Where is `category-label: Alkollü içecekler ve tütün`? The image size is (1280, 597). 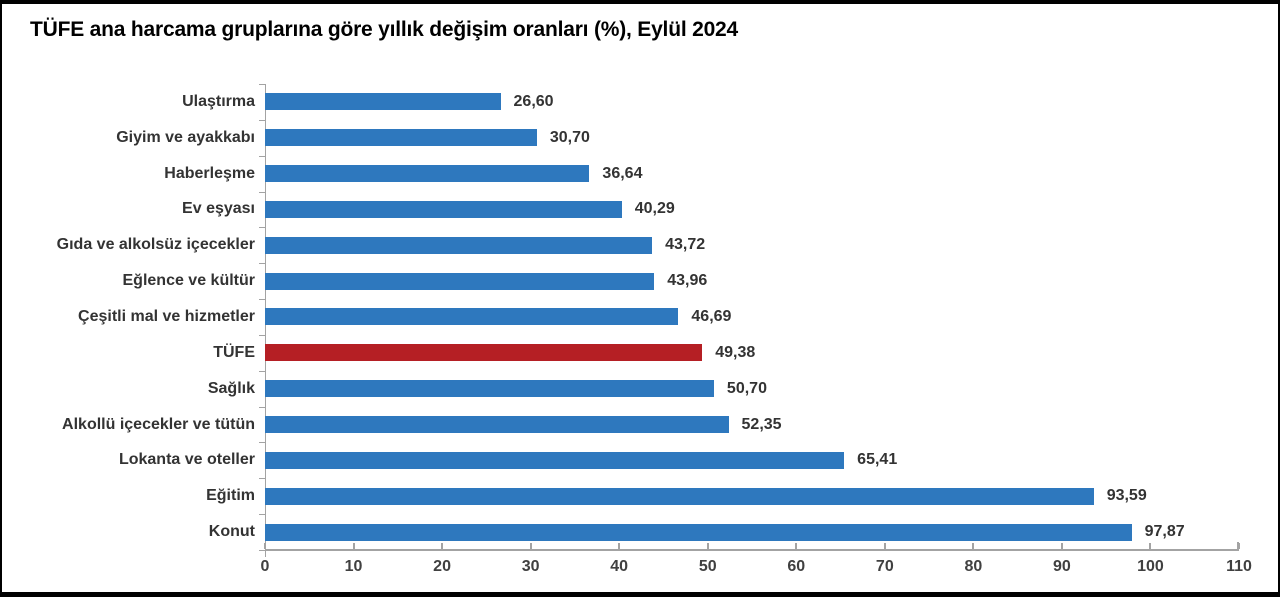
category-label: Alkollü içecekler ve tütün is located at coordinates (158, 424).